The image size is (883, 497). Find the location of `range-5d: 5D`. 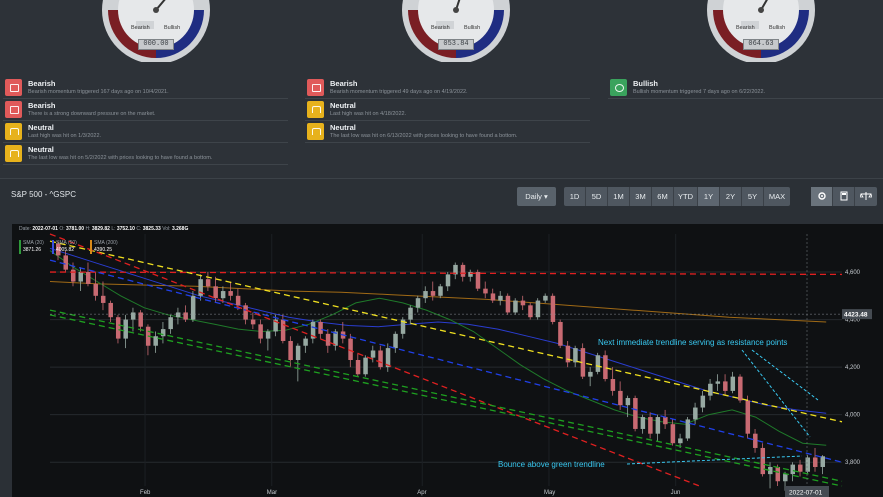

range-5d: 5D is located at coordinates (597, 196).